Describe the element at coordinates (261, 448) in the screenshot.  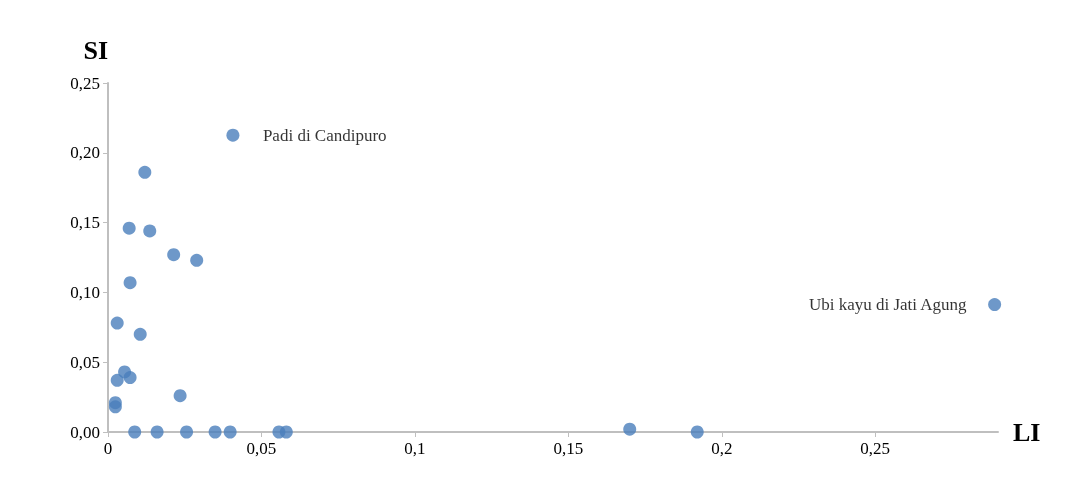
I see `x-tick-label: 0,05` at that location.